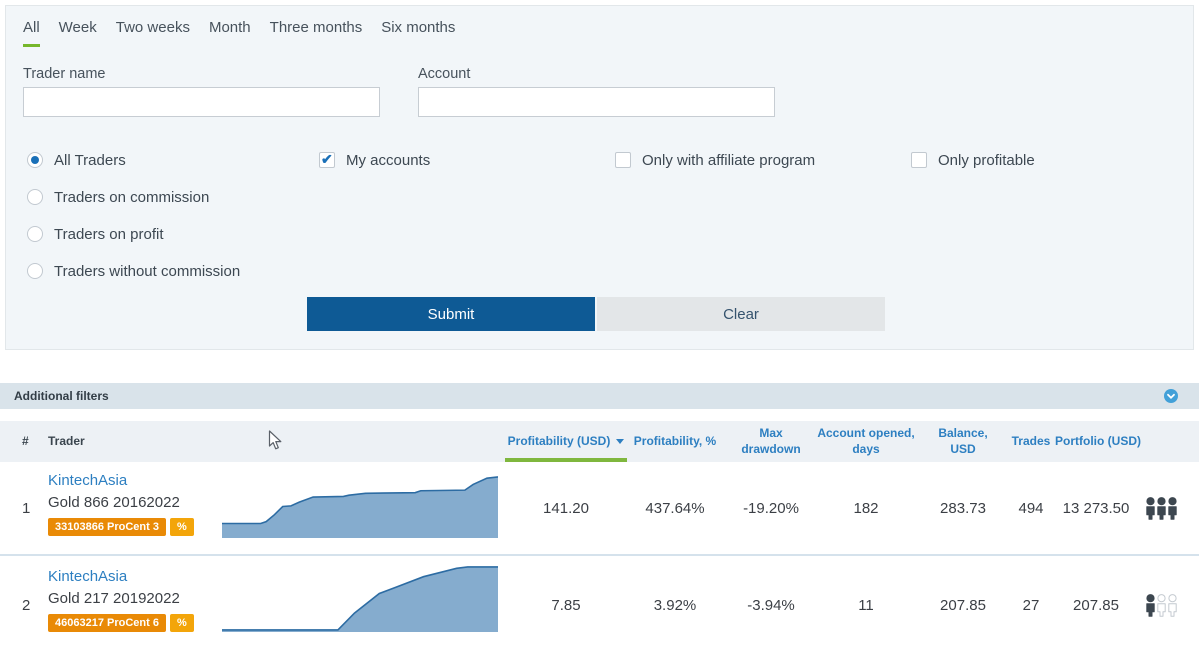 The width and height of the screenshot is (1199, 652). Describe the element at coordinates (1096, 508) in the screenshot. I see `portfolio-usd-value: 13 273.50` at that location.